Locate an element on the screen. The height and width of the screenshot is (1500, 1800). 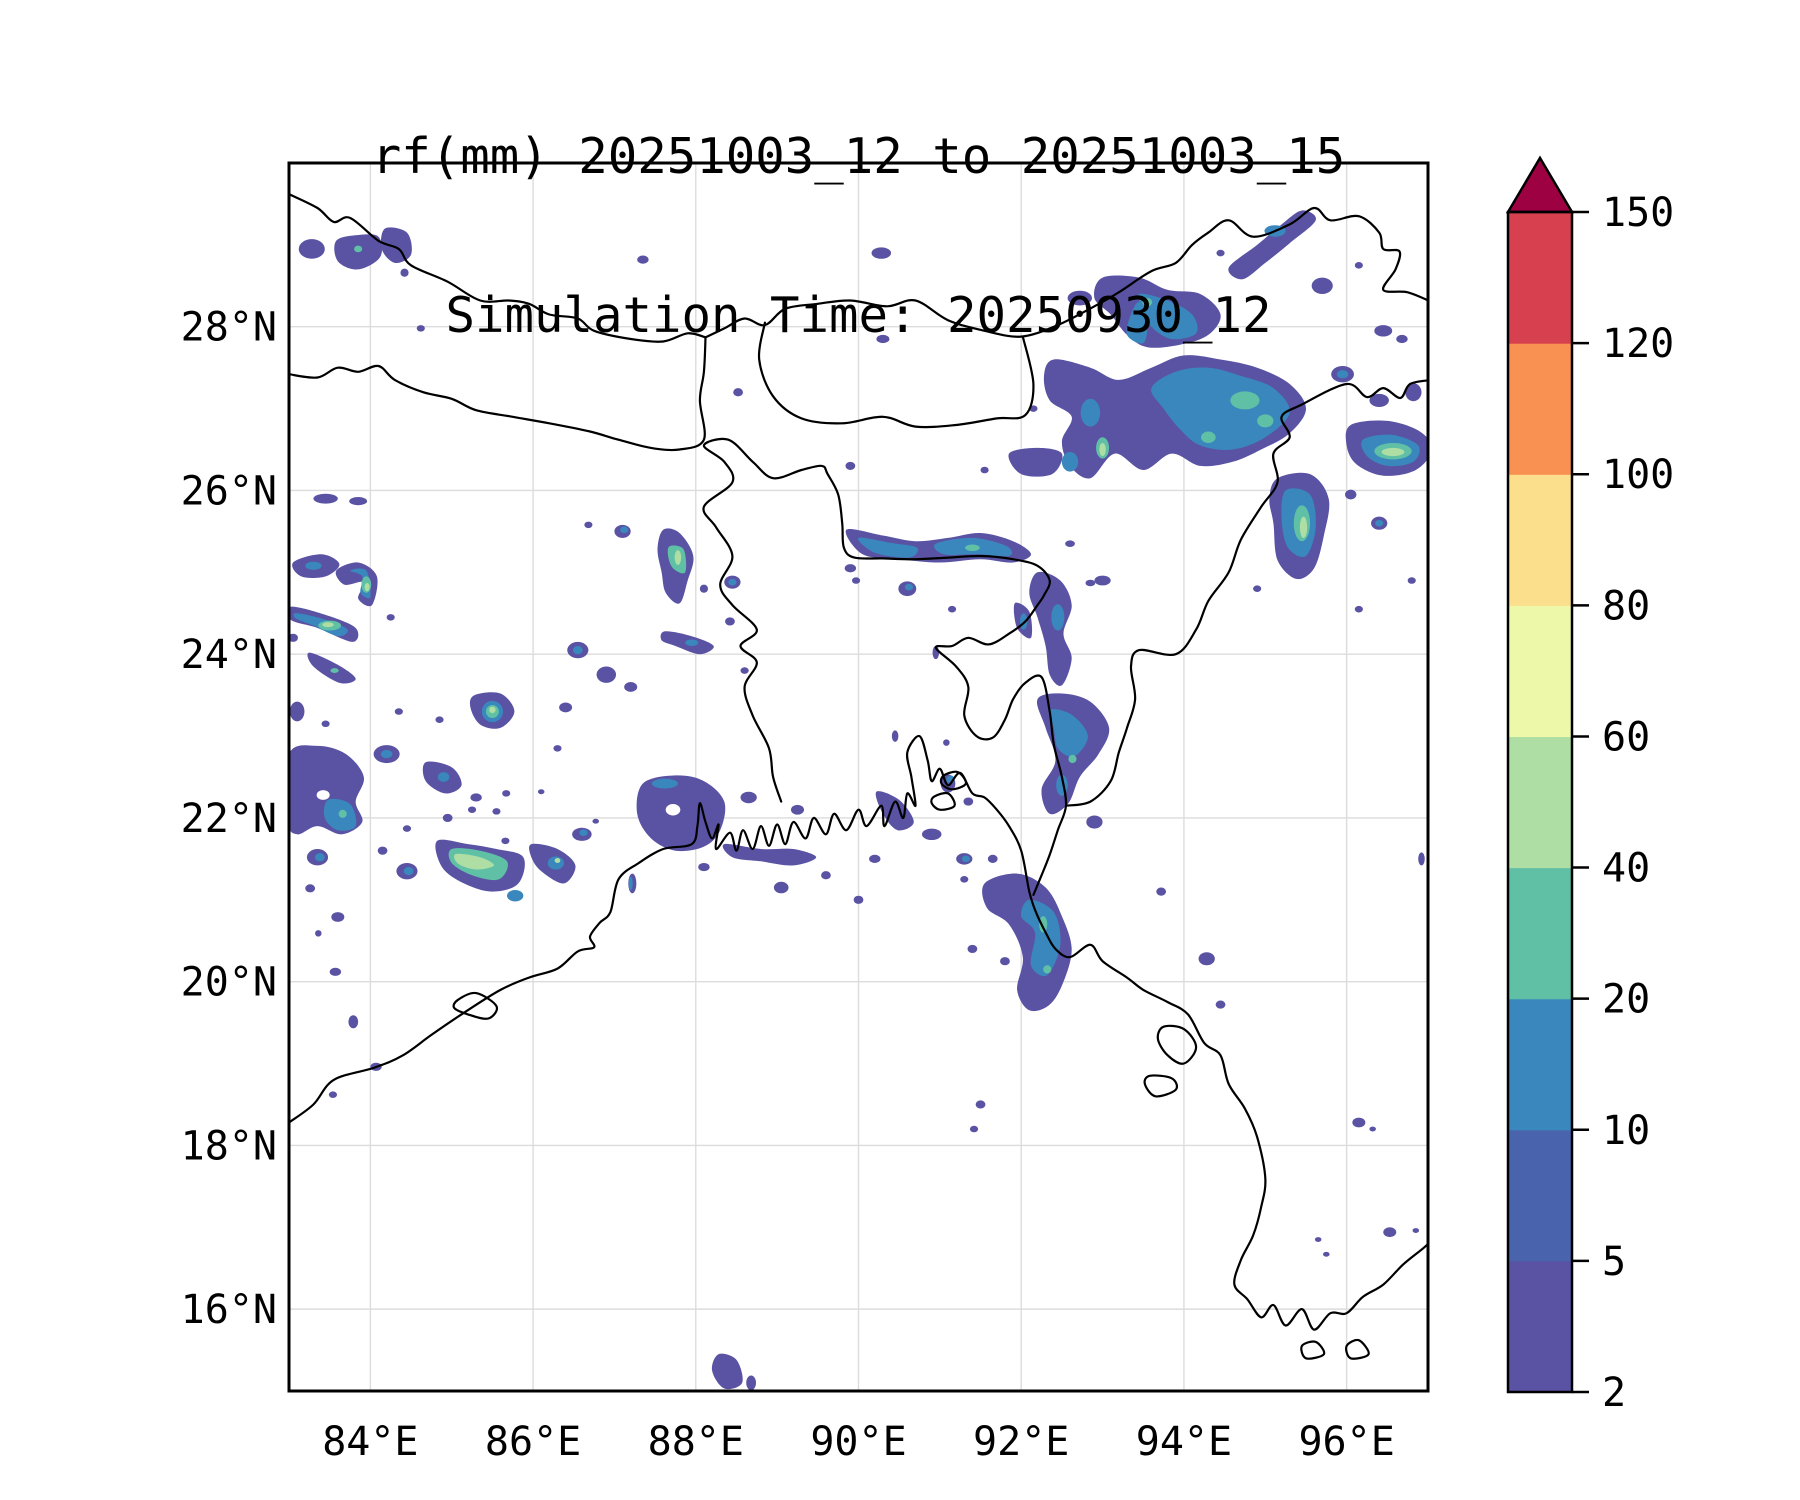
colorbar-label: 2 is located at coordinates (1614, 1393).